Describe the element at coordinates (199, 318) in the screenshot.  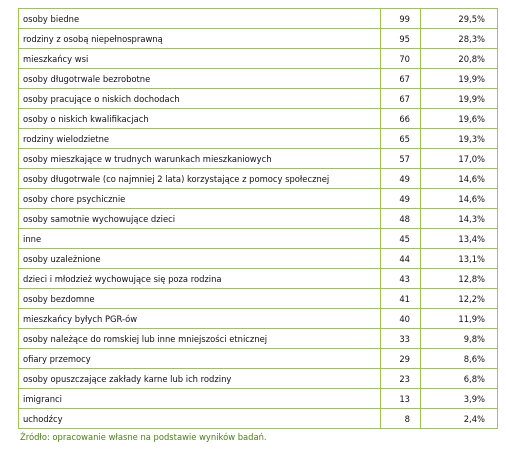
I see `row-label: mieszkańcy byłych PGR-ów` at that location.